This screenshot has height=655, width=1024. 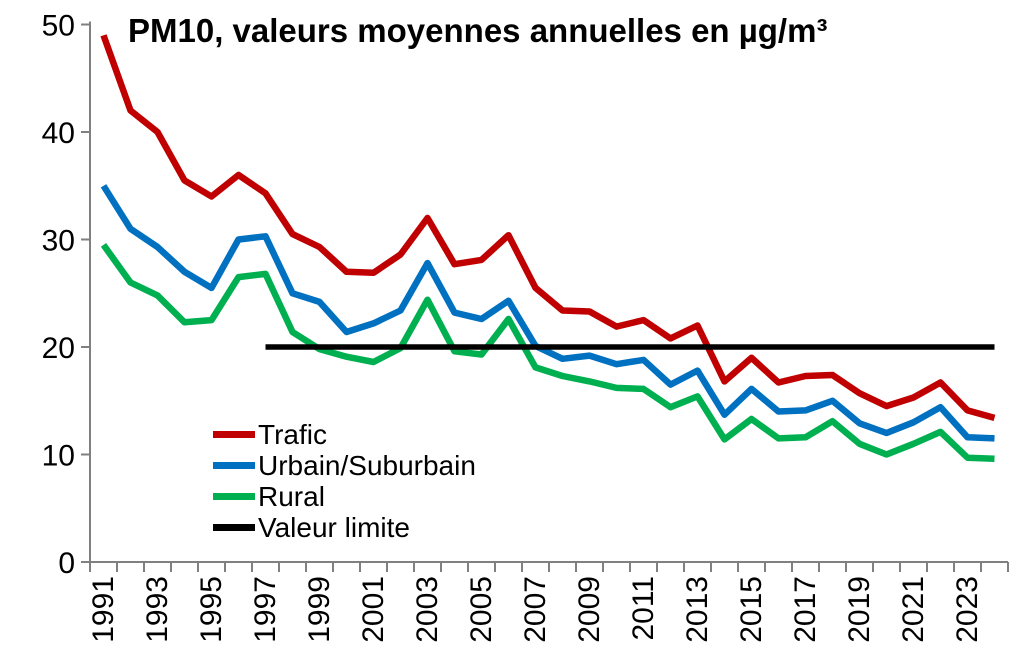 What do you see at coordinates (373, 609) in the screenshot?
I see `x-tick-label: 2001` at bounding box center [373, 609].